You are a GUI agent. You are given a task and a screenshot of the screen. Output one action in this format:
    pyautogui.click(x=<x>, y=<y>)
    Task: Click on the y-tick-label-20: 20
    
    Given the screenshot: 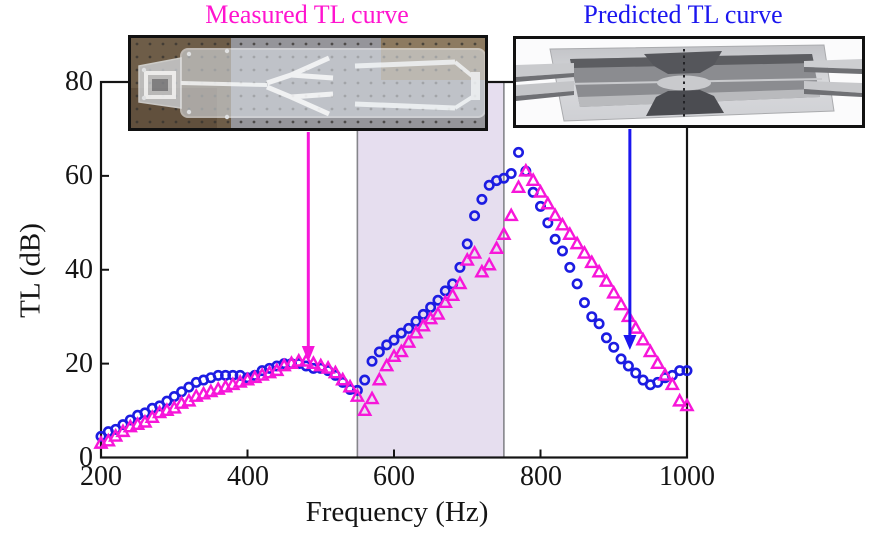 What is the action you would take?
    pyautogui.click(x=79, y=363)
    